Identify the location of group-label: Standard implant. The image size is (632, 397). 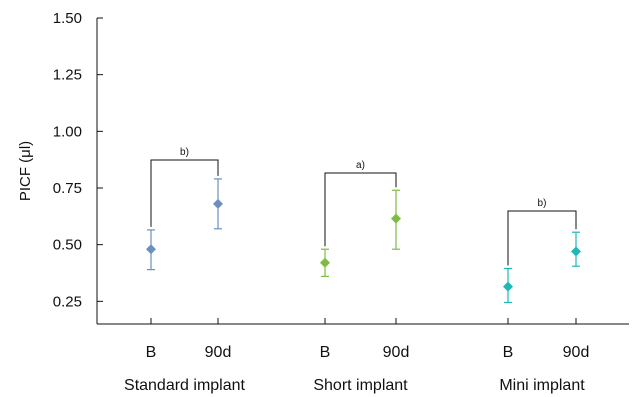
(185, 385).